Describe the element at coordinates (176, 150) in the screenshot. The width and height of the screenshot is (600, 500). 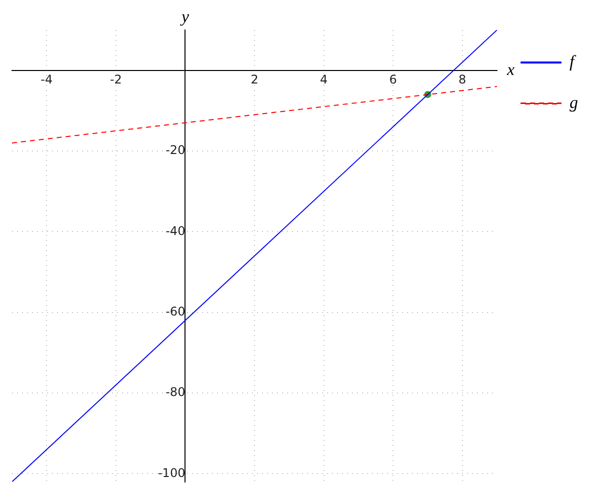
I see `y-tick-label: -20` at that location.